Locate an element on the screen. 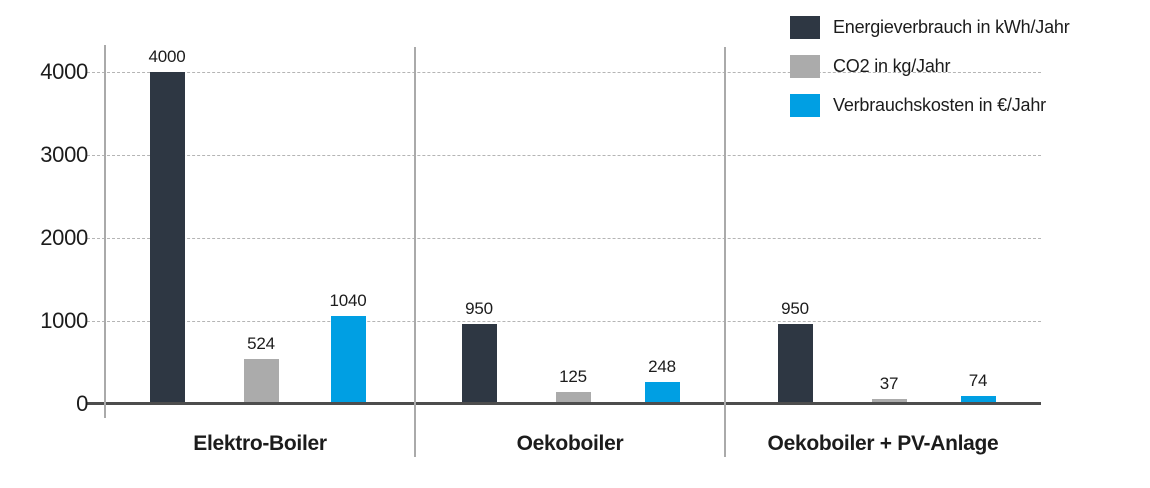 This screenshot has height=488, width=1150. legend-swatch-verbrauchskosten is located at coordinates (805, 105).